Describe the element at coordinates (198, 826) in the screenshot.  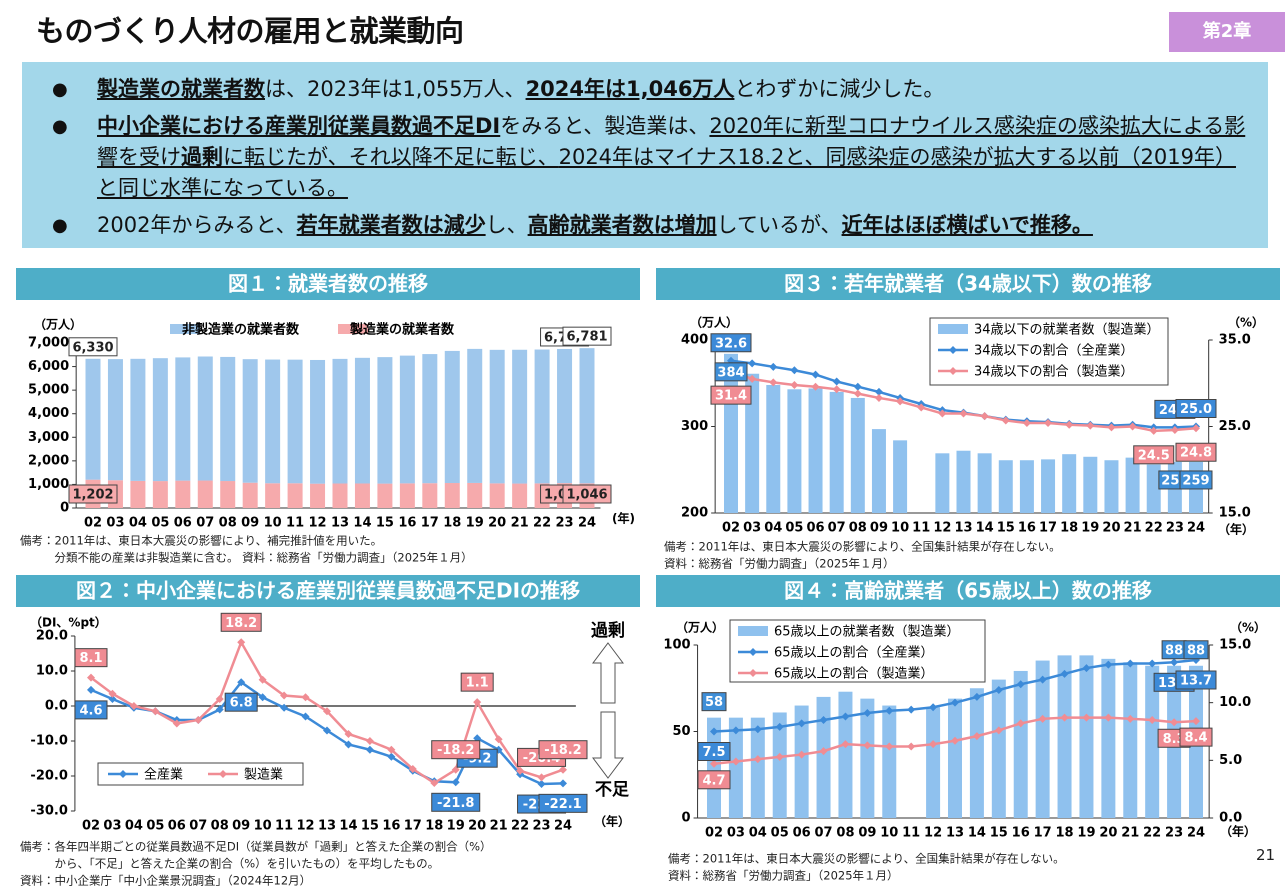
I see `x-tick-label: 07` at that location.